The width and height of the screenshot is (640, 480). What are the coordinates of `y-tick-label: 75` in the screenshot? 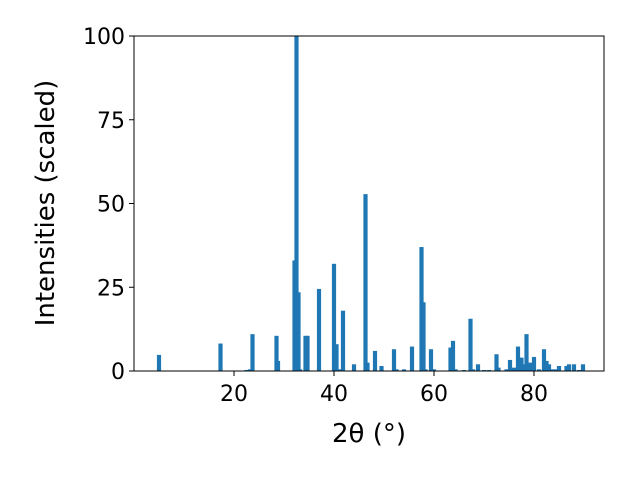 It's located at (111, 121).